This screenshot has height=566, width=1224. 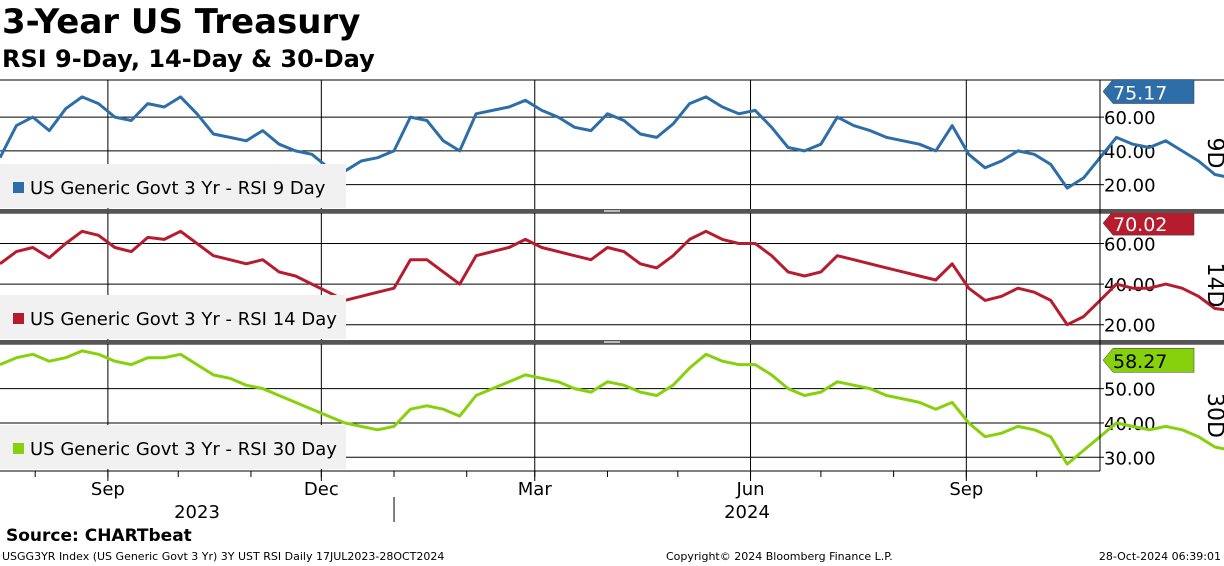 What do you see at coordinates (1159, 556) in the screenshot?
I see `footer-timestamp: 28-Oct-2024 06:39:01` at bounding box center [1159, 556].